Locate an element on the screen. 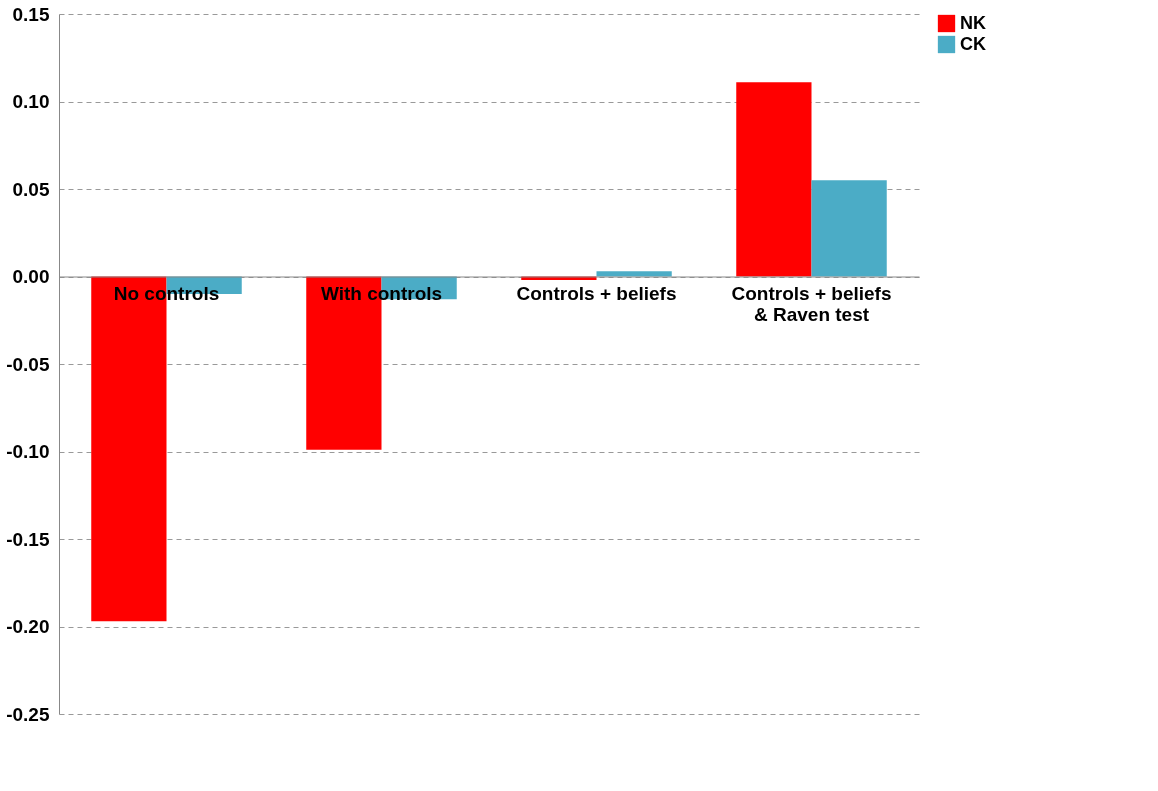 The width and height of the screenshot is (1158, 791). y-tick-label: 0.15 is located at coordinates (31, 14).